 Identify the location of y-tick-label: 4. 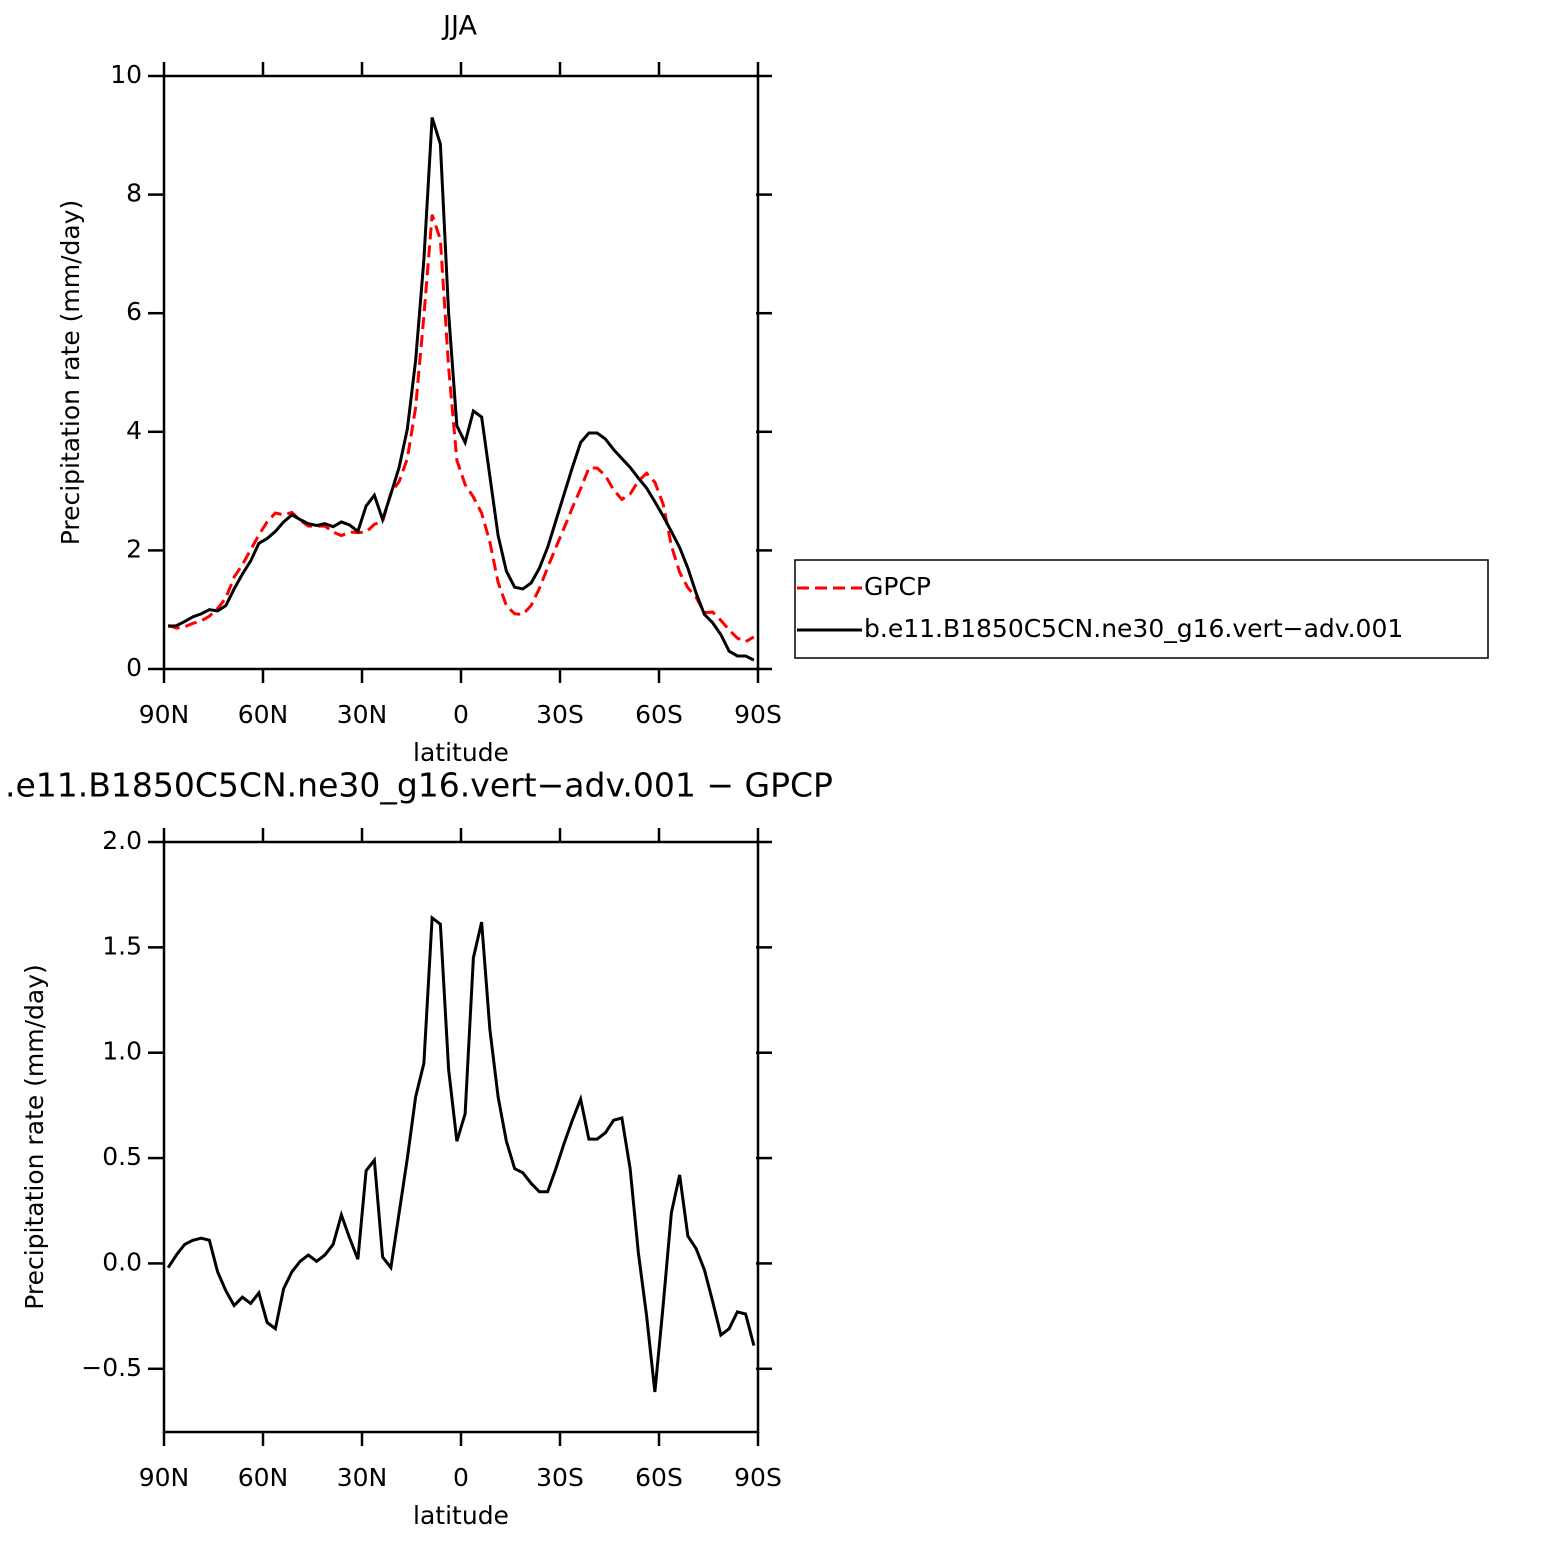
(134, 430).